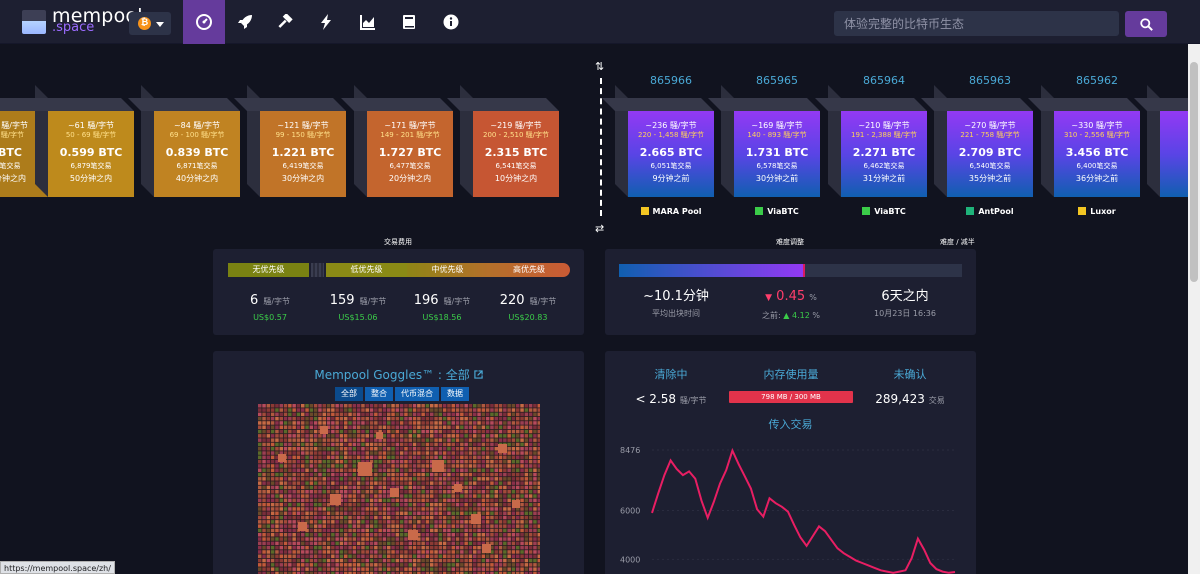 The image size is (1200, 574). What do you see at coordinates (455, 394) in the screenshot?
I see `goggles-tab-data: 数据` at bounding box center [455, 394].